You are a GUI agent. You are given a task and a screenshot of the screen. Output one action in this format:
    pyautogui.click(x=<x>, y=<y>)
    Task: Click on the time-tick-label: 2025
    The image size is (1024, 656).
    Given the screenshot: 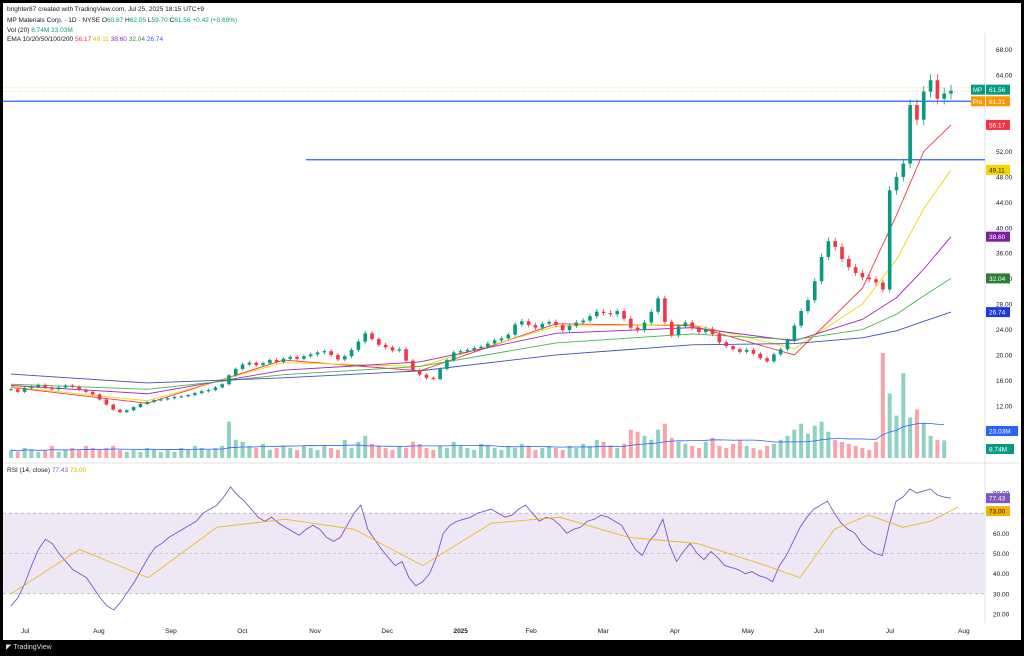 What is the action you would take?
    pyautogui.click(x=460, y=631)
    